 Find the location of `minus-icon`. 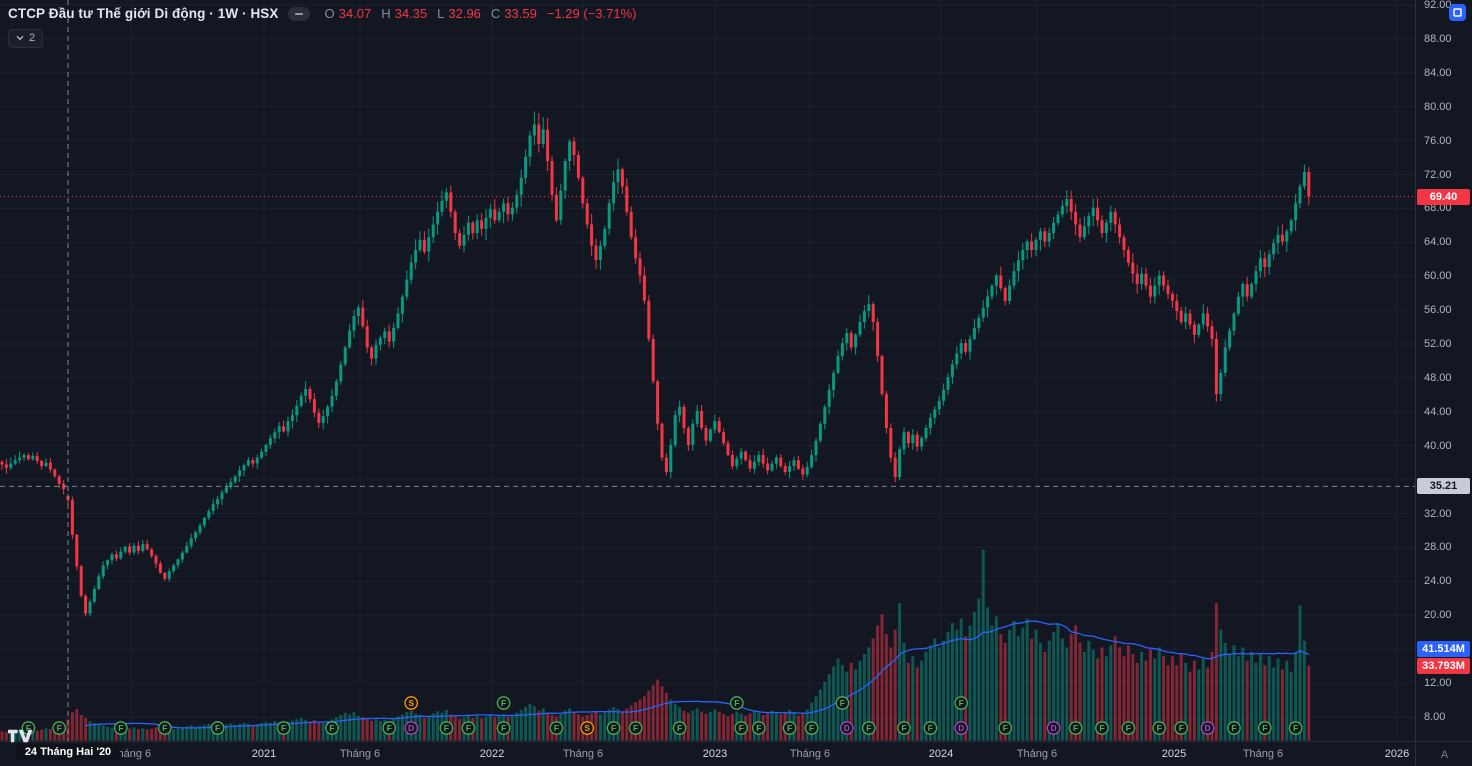

minus-icon is located at coordinates (298, 13).